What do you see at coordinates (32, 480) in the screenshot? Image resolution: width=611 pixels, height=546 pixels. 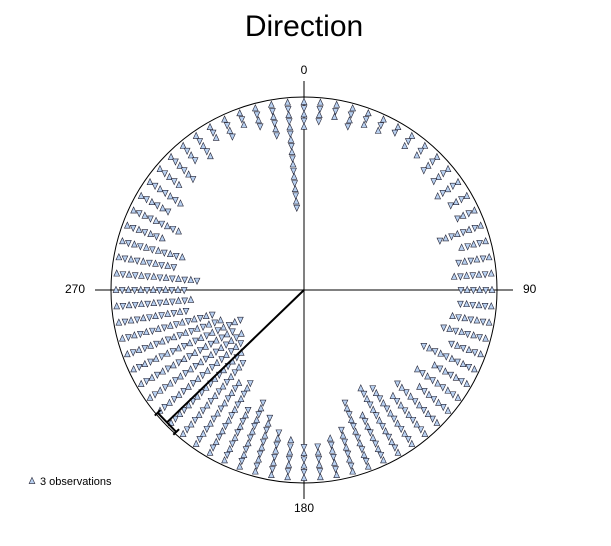 I see `legend-symbol` at bounding box center [32, 480].